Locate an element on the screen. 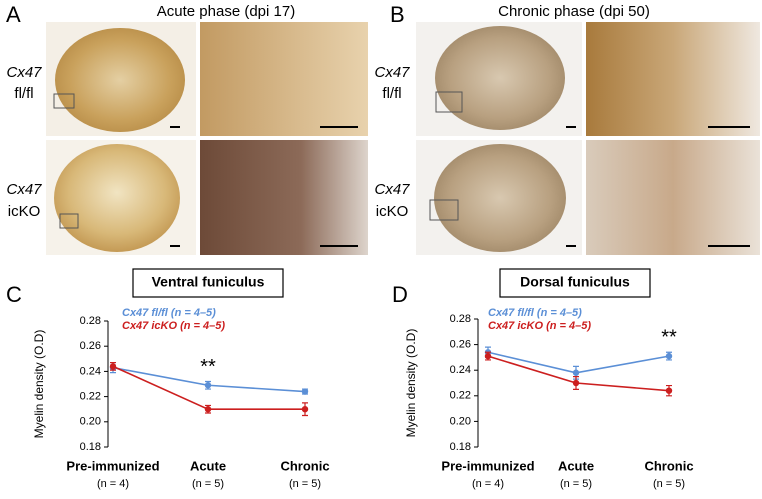 Image resolution: width=762 pixels, height=499 pixels. chart-title: Dorsal funiculus is located at coordinates (575, 282).